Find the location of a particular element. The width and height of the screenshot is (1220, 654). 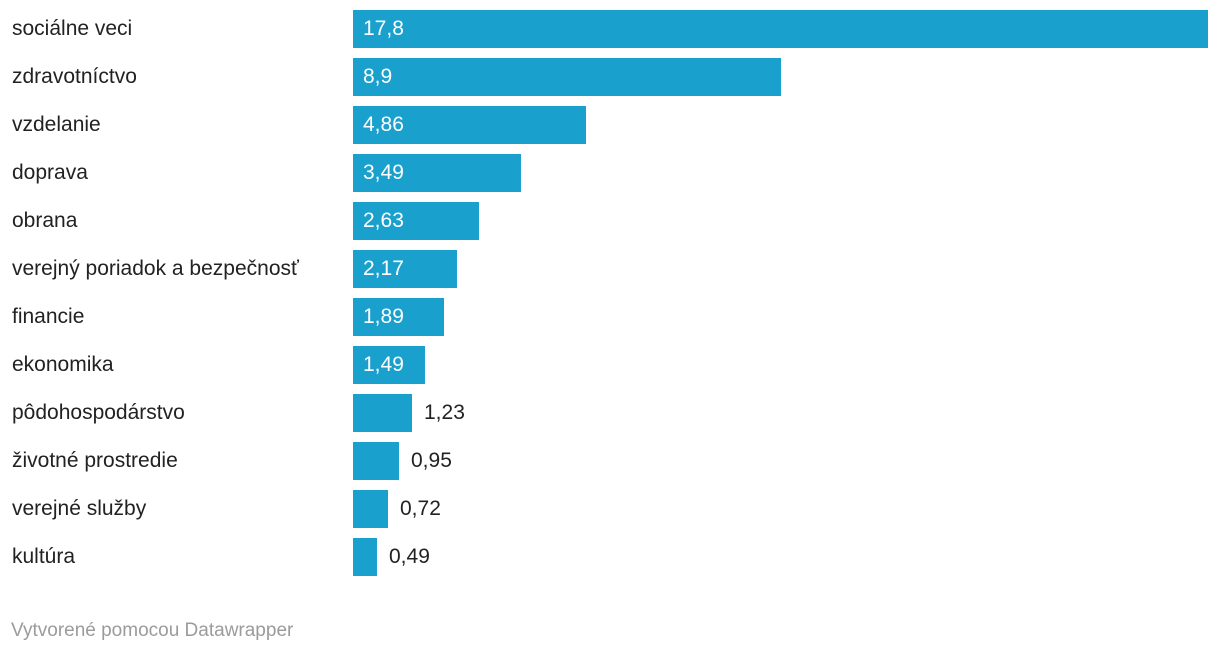

category-label: verejný poriadok a bezpečnosť is located at coordinates (155, 268).